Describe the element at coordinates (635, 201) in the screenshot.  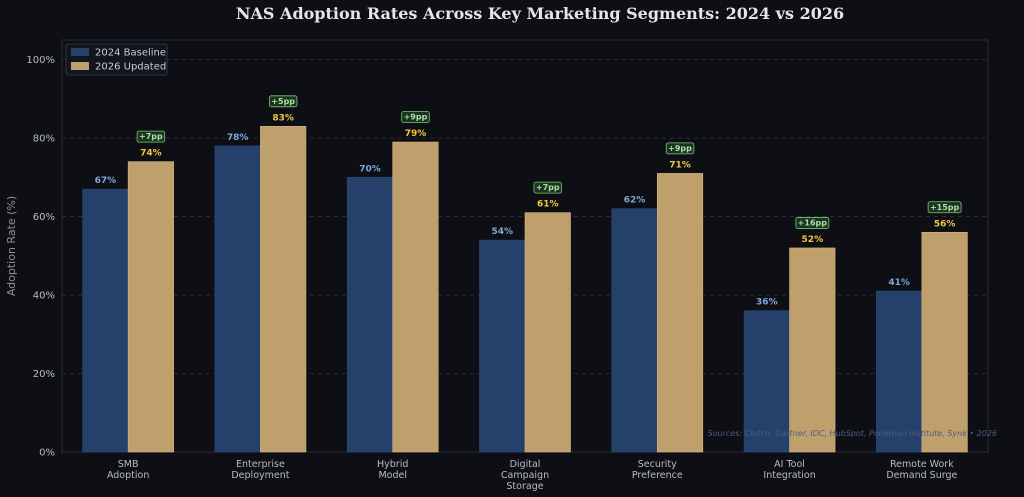
I see `data-label: 62%` at that location.